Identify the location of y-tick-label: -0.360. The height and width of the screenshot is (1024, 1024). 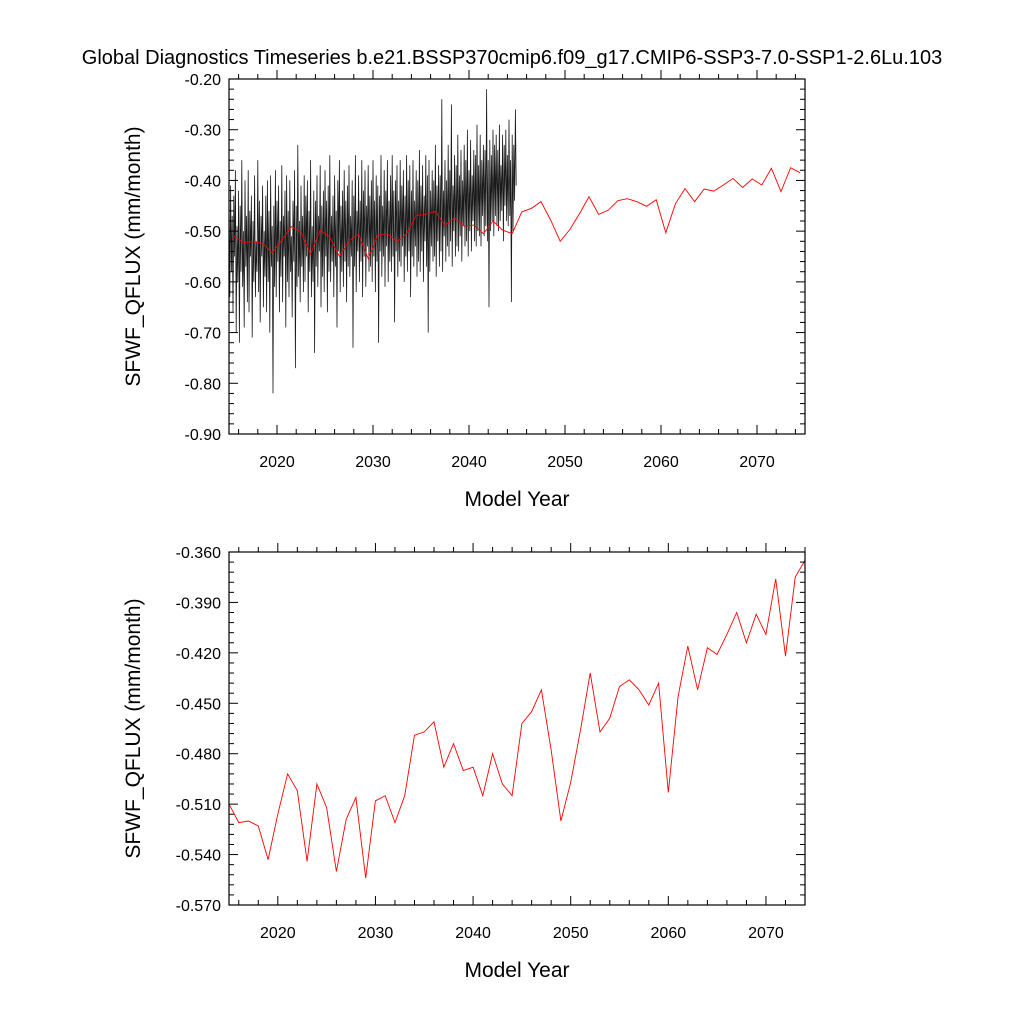
(198, 553).